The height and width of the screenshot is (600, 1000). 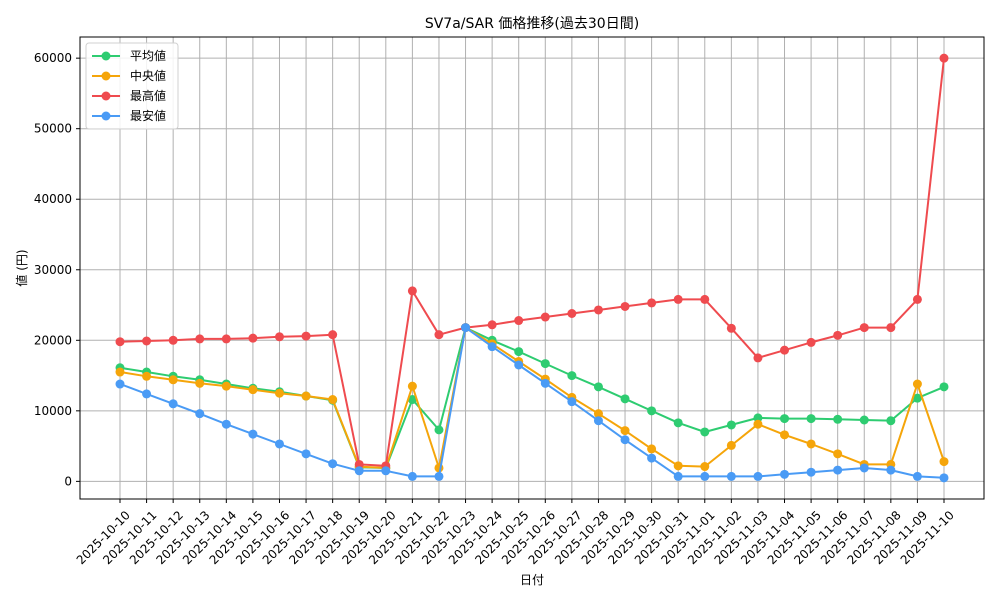 I want to click on y-axis-ticks: 0 10000 20000 30000 40000 50000 60000, so click(x=57, y=269).